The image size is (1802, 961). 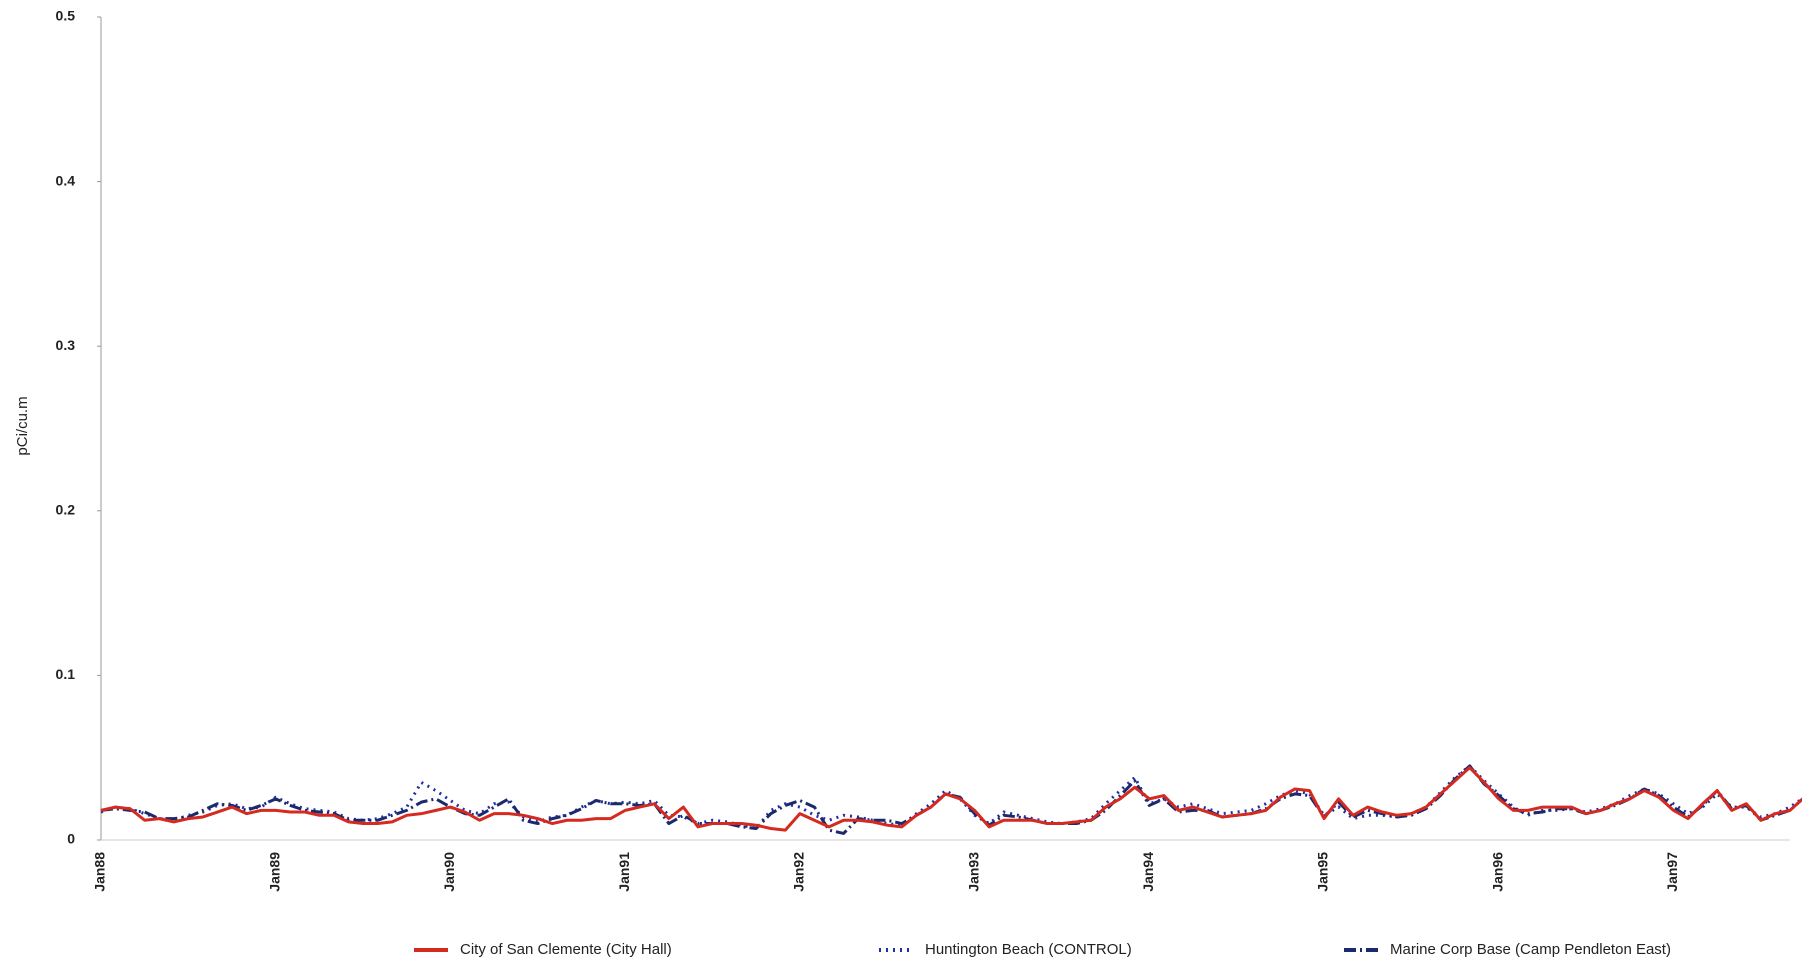 What do you see at coordinates (66, 180) in the screenshot?
I see `y-tick-label: 0.4` at bounding box center [66, 180].